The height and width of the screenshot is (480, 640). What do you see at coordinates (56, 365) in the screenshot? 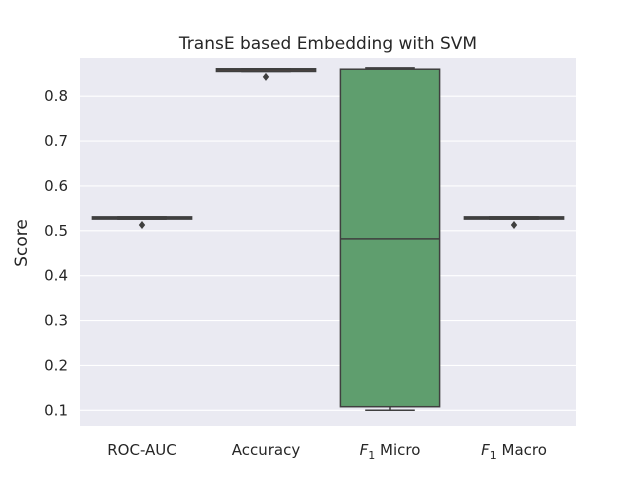
I see `y-tick-label: 0.2` at bounding box center [56, 365].